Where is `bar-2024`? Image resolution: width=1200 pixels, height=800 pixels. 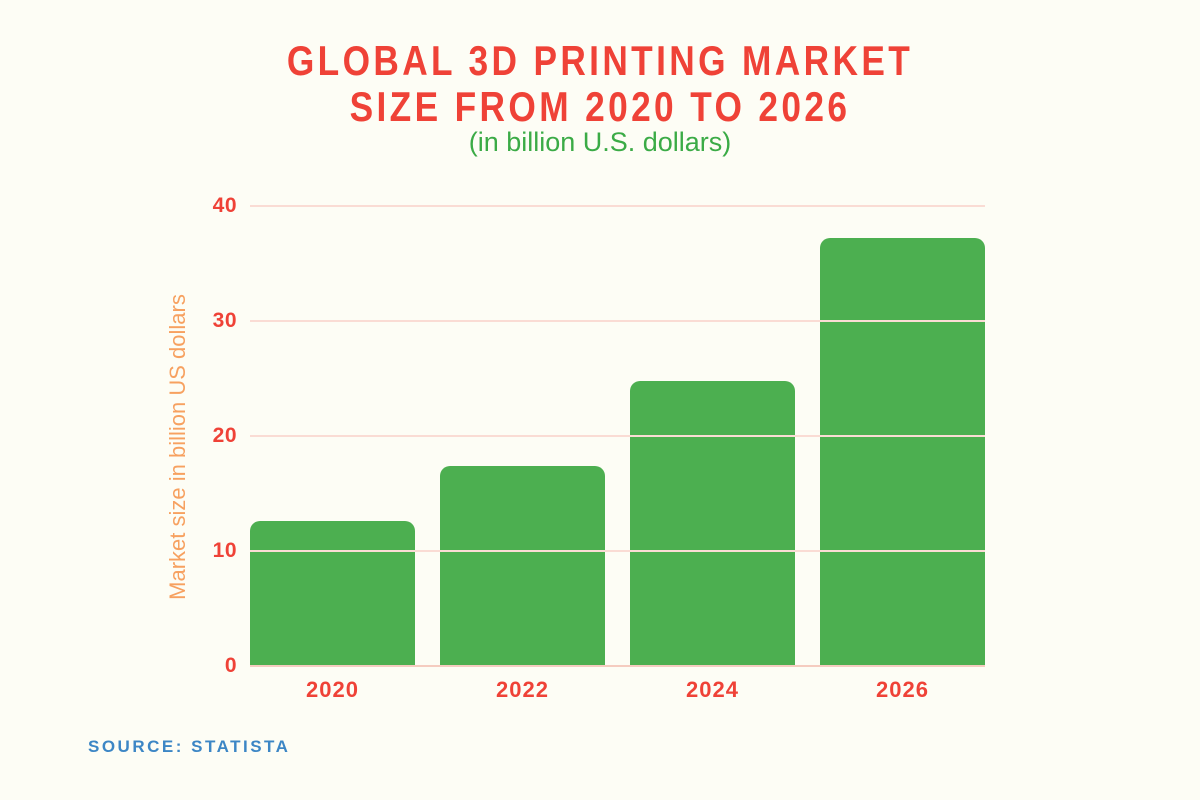
bar-2024 is located at coordinates (712, 523).